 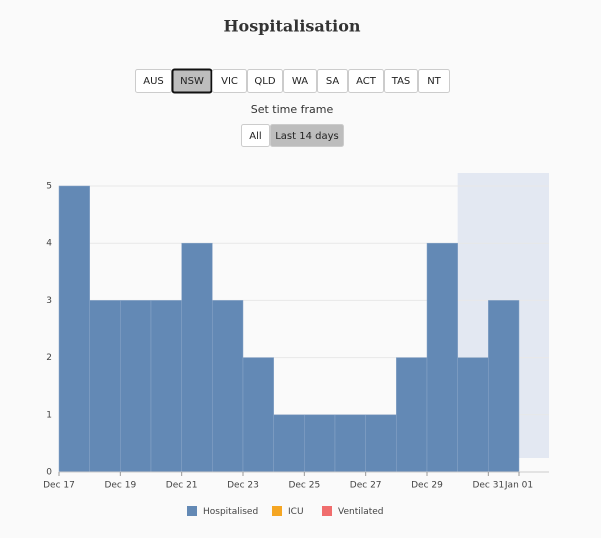 What do you see at coordinates (361, 512) in the screenshot?
I see `legend-label: Ventilated` at bounding box center [361, 512].